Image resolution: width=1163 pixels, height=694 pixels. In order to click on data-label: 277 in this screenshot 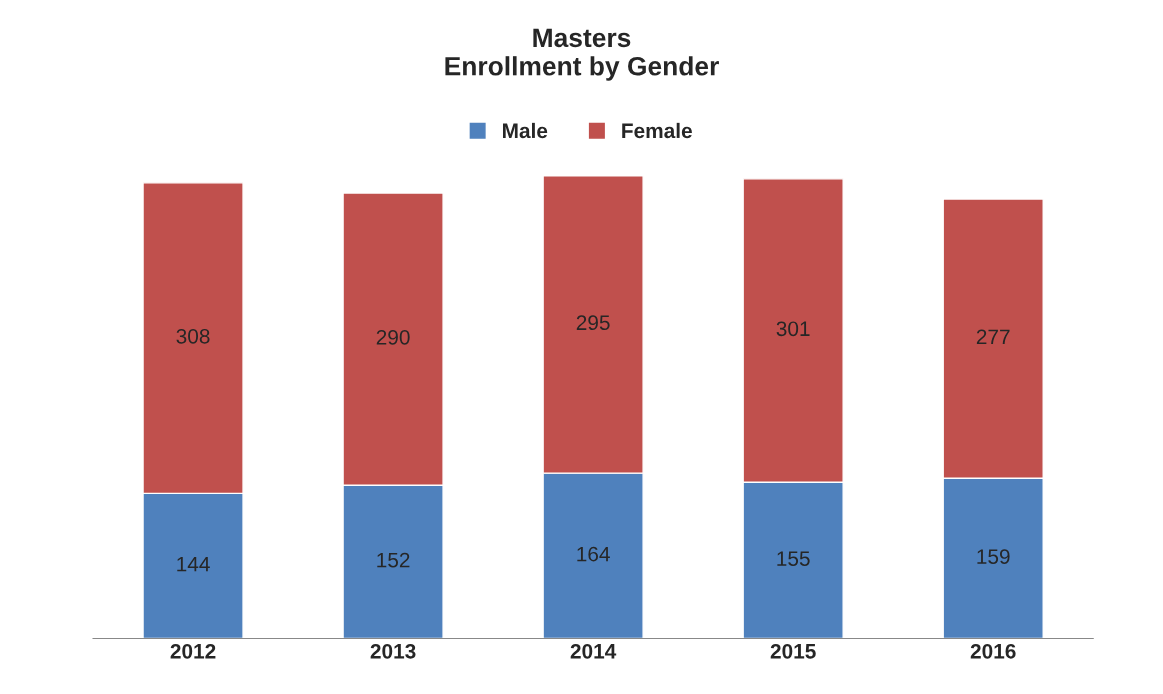, I will do `click(993, 336)`.